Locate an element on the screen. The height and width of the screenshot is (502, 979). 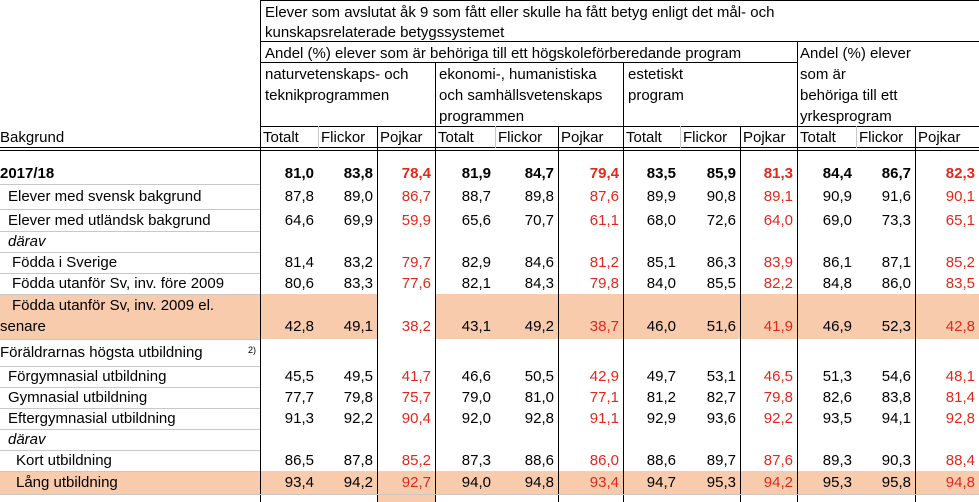
value-cell: 41,9 is located at coordinates (778, 326).